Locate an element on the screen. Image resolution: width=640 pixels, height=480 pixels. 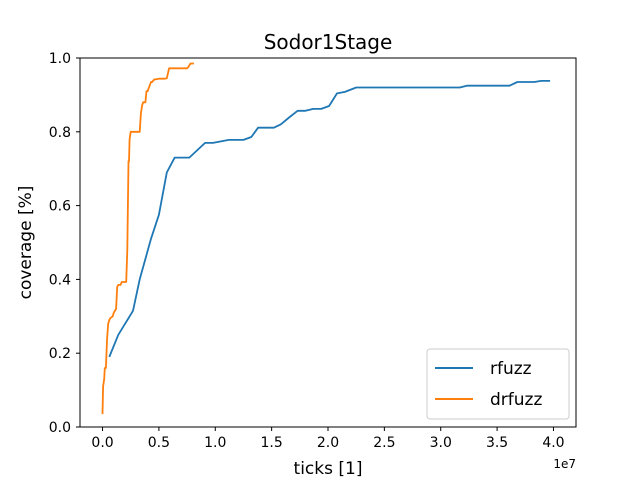
legend: rfuzz drfuzz is located at coordinates (498, 384).